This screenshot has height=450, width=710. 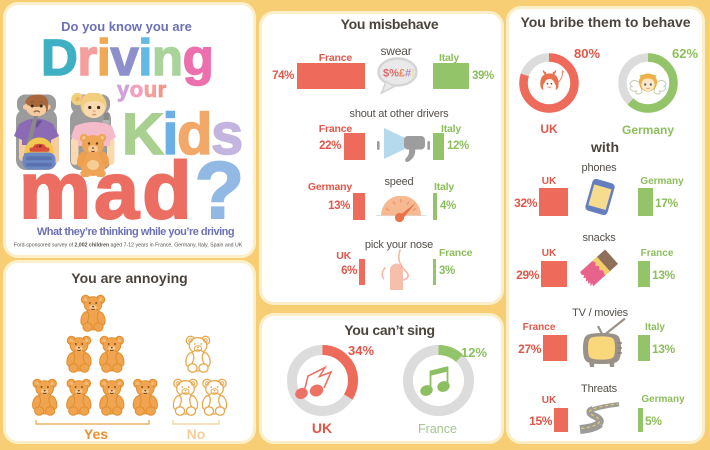 I want to click on svg-text: Yes, so click(x=96, y=433).